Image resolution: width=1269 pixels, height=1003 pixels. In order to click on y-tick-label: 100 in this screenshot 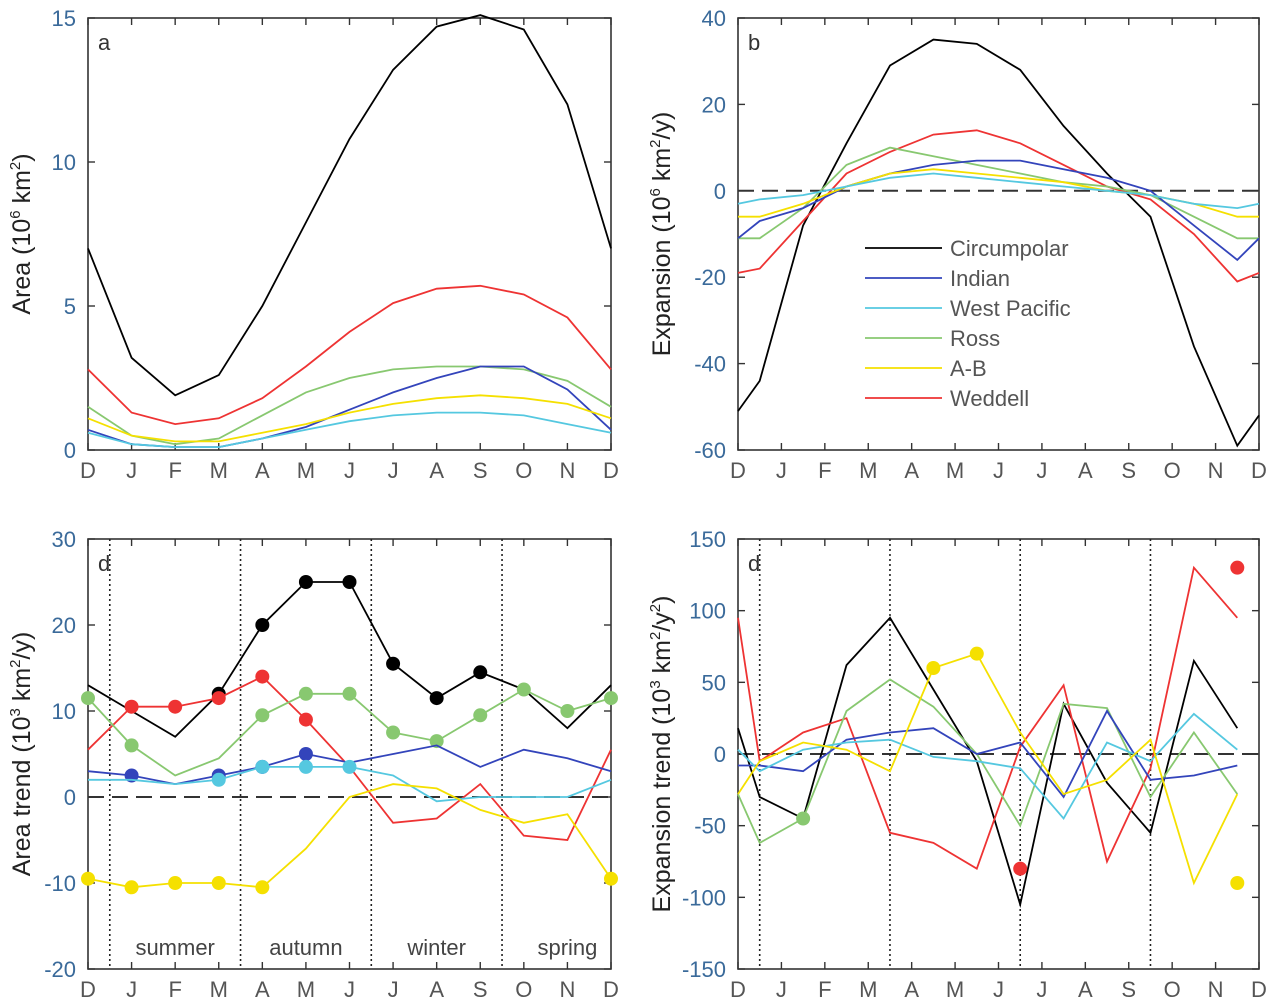, I will do `click(707, 611)`.